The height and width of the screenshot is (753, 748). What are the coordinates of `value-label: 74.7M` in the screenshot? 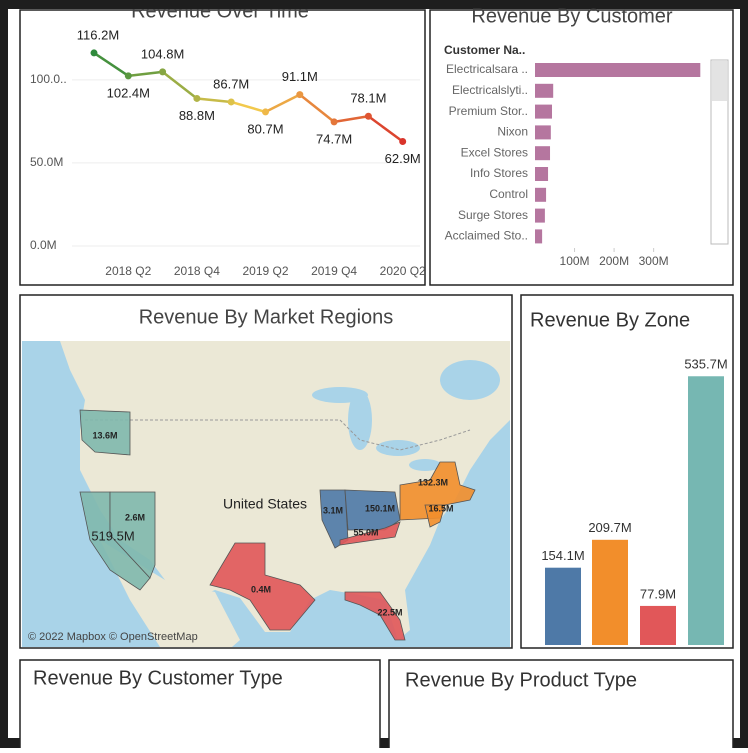 It's located at (334, 138).